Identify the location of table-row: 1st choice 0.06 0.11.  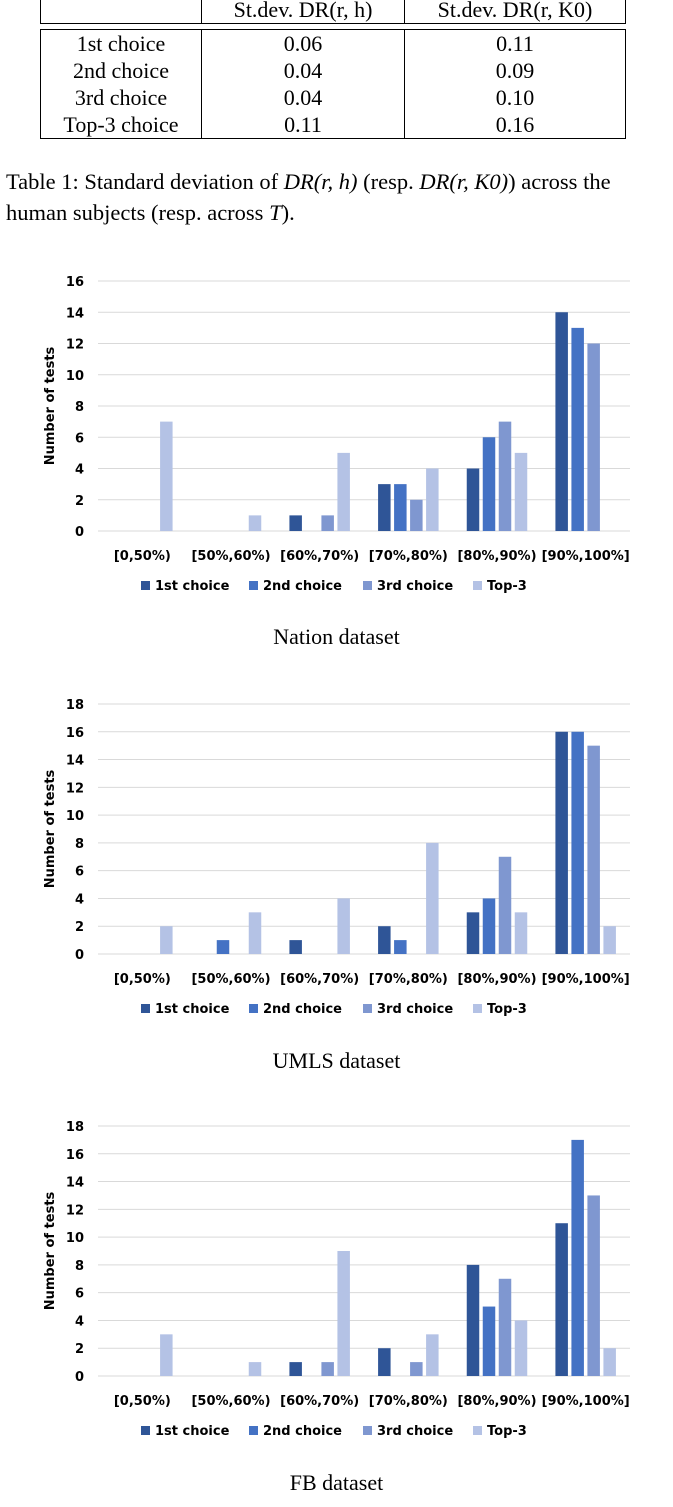
(333, 43).